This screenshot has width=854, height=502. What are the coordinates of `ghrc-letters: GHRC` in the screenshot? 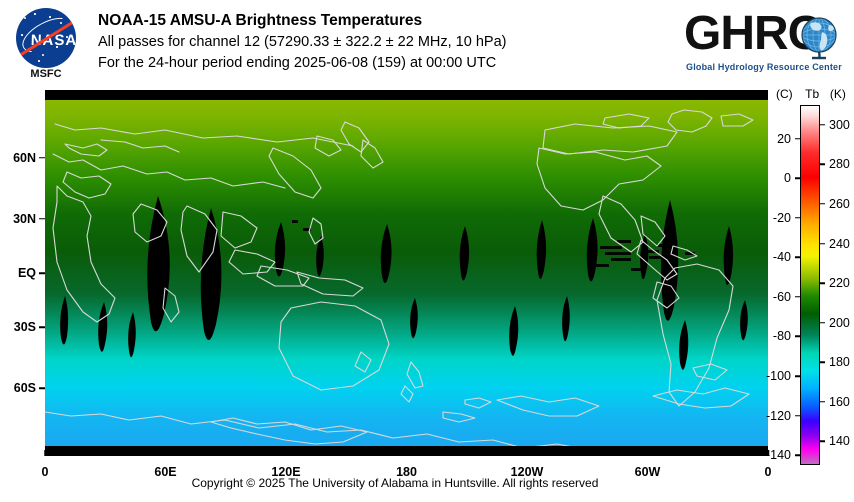 It's located at (753, 33).